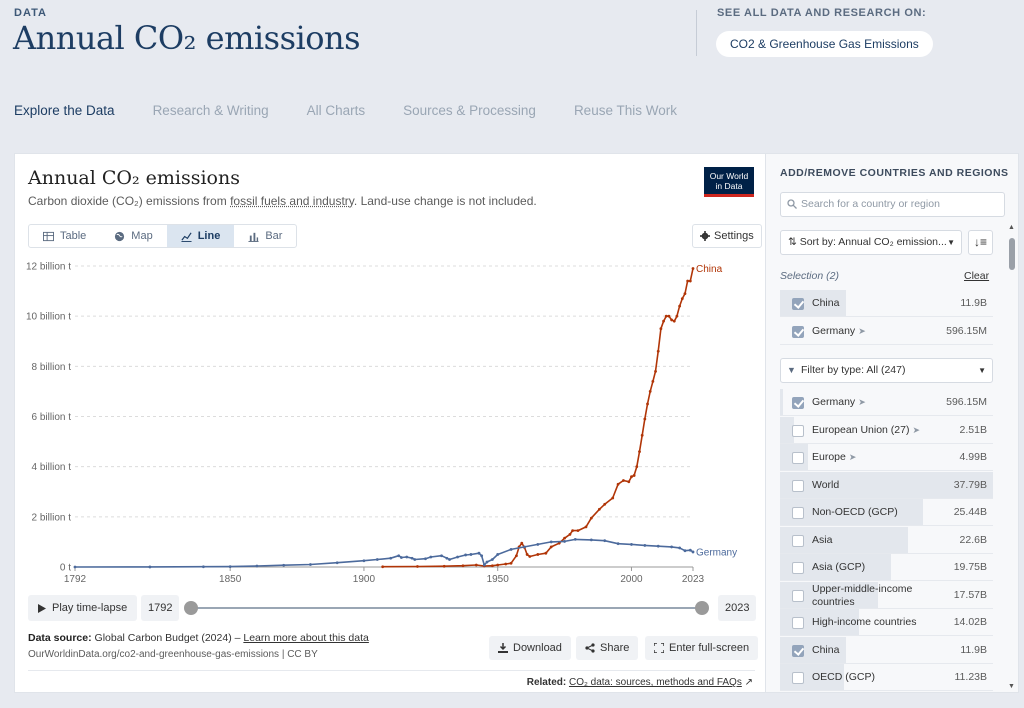  I want to click on settings-button: Settings, so click(727, 236).